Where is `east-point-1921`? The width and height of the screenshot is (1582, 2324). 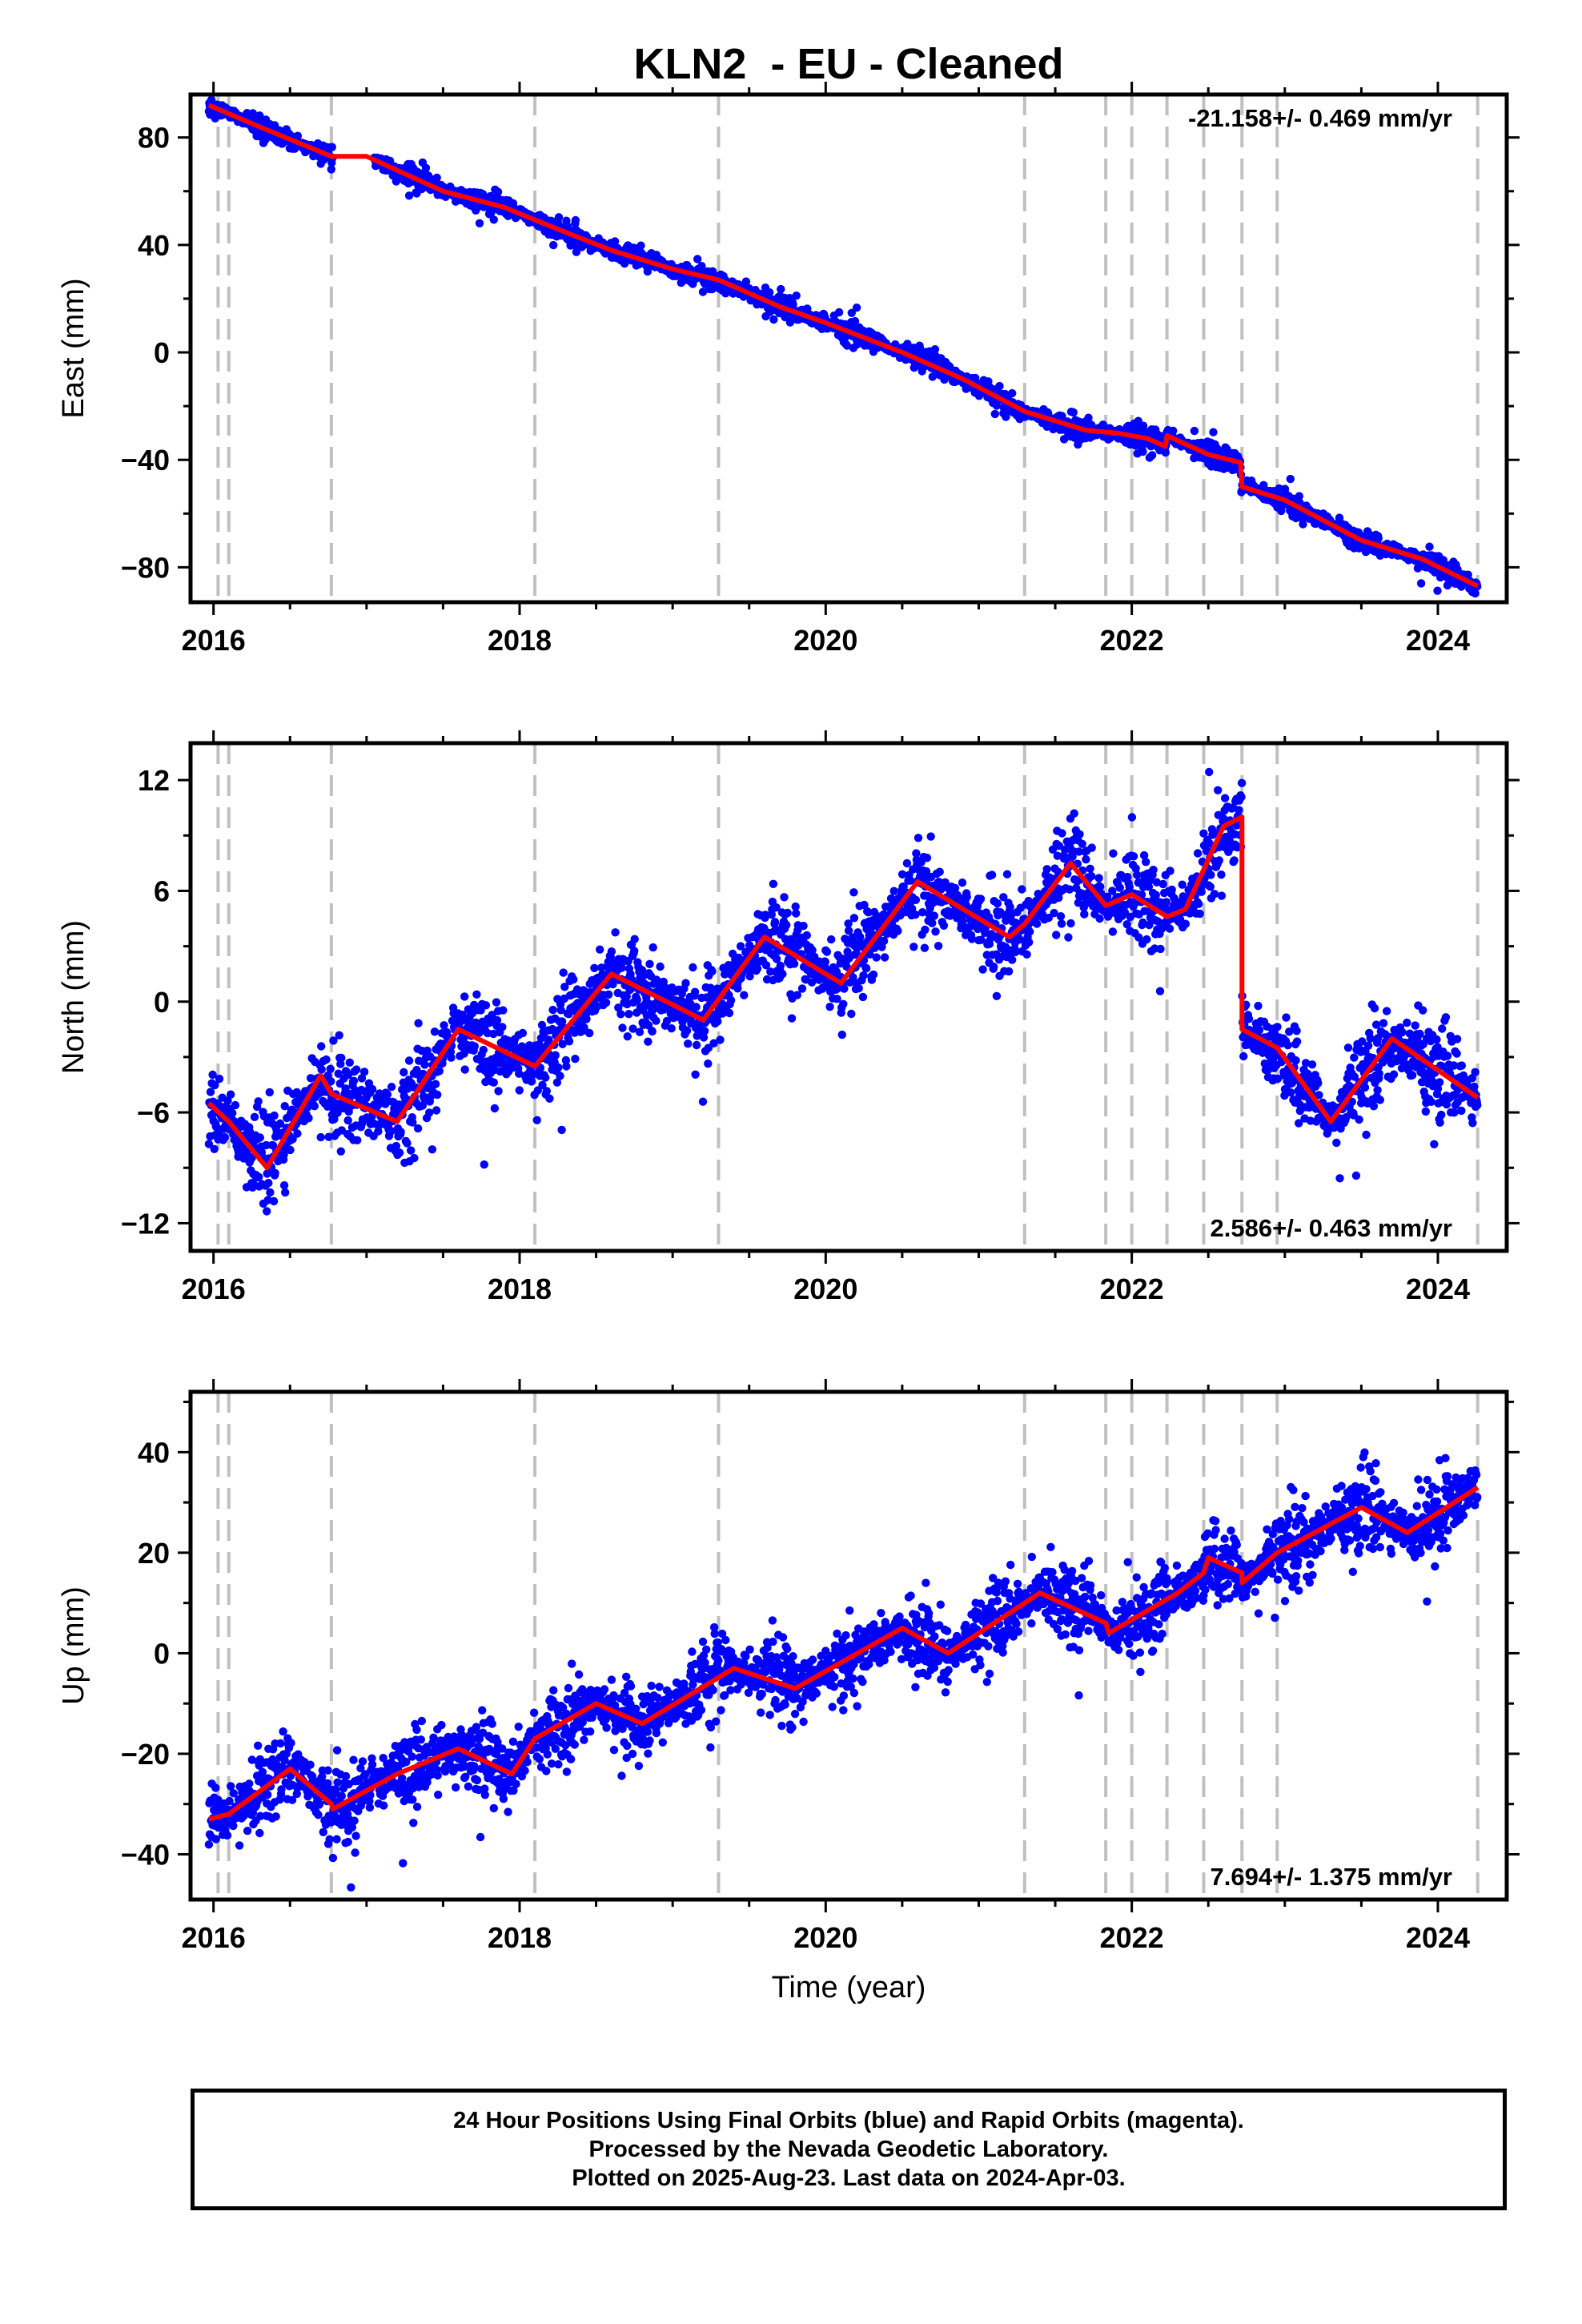
east-point-1921 is located at coordinates (1152, 456).